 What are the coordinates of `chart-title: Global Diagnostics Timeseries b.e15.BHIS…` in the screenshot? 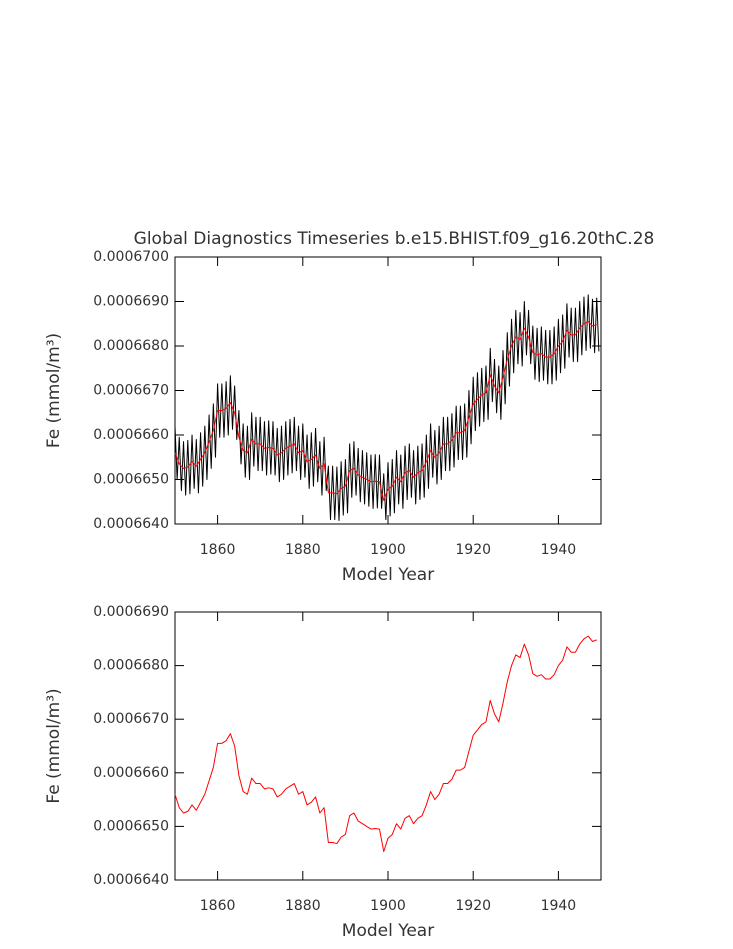 It's located at (394, 239).